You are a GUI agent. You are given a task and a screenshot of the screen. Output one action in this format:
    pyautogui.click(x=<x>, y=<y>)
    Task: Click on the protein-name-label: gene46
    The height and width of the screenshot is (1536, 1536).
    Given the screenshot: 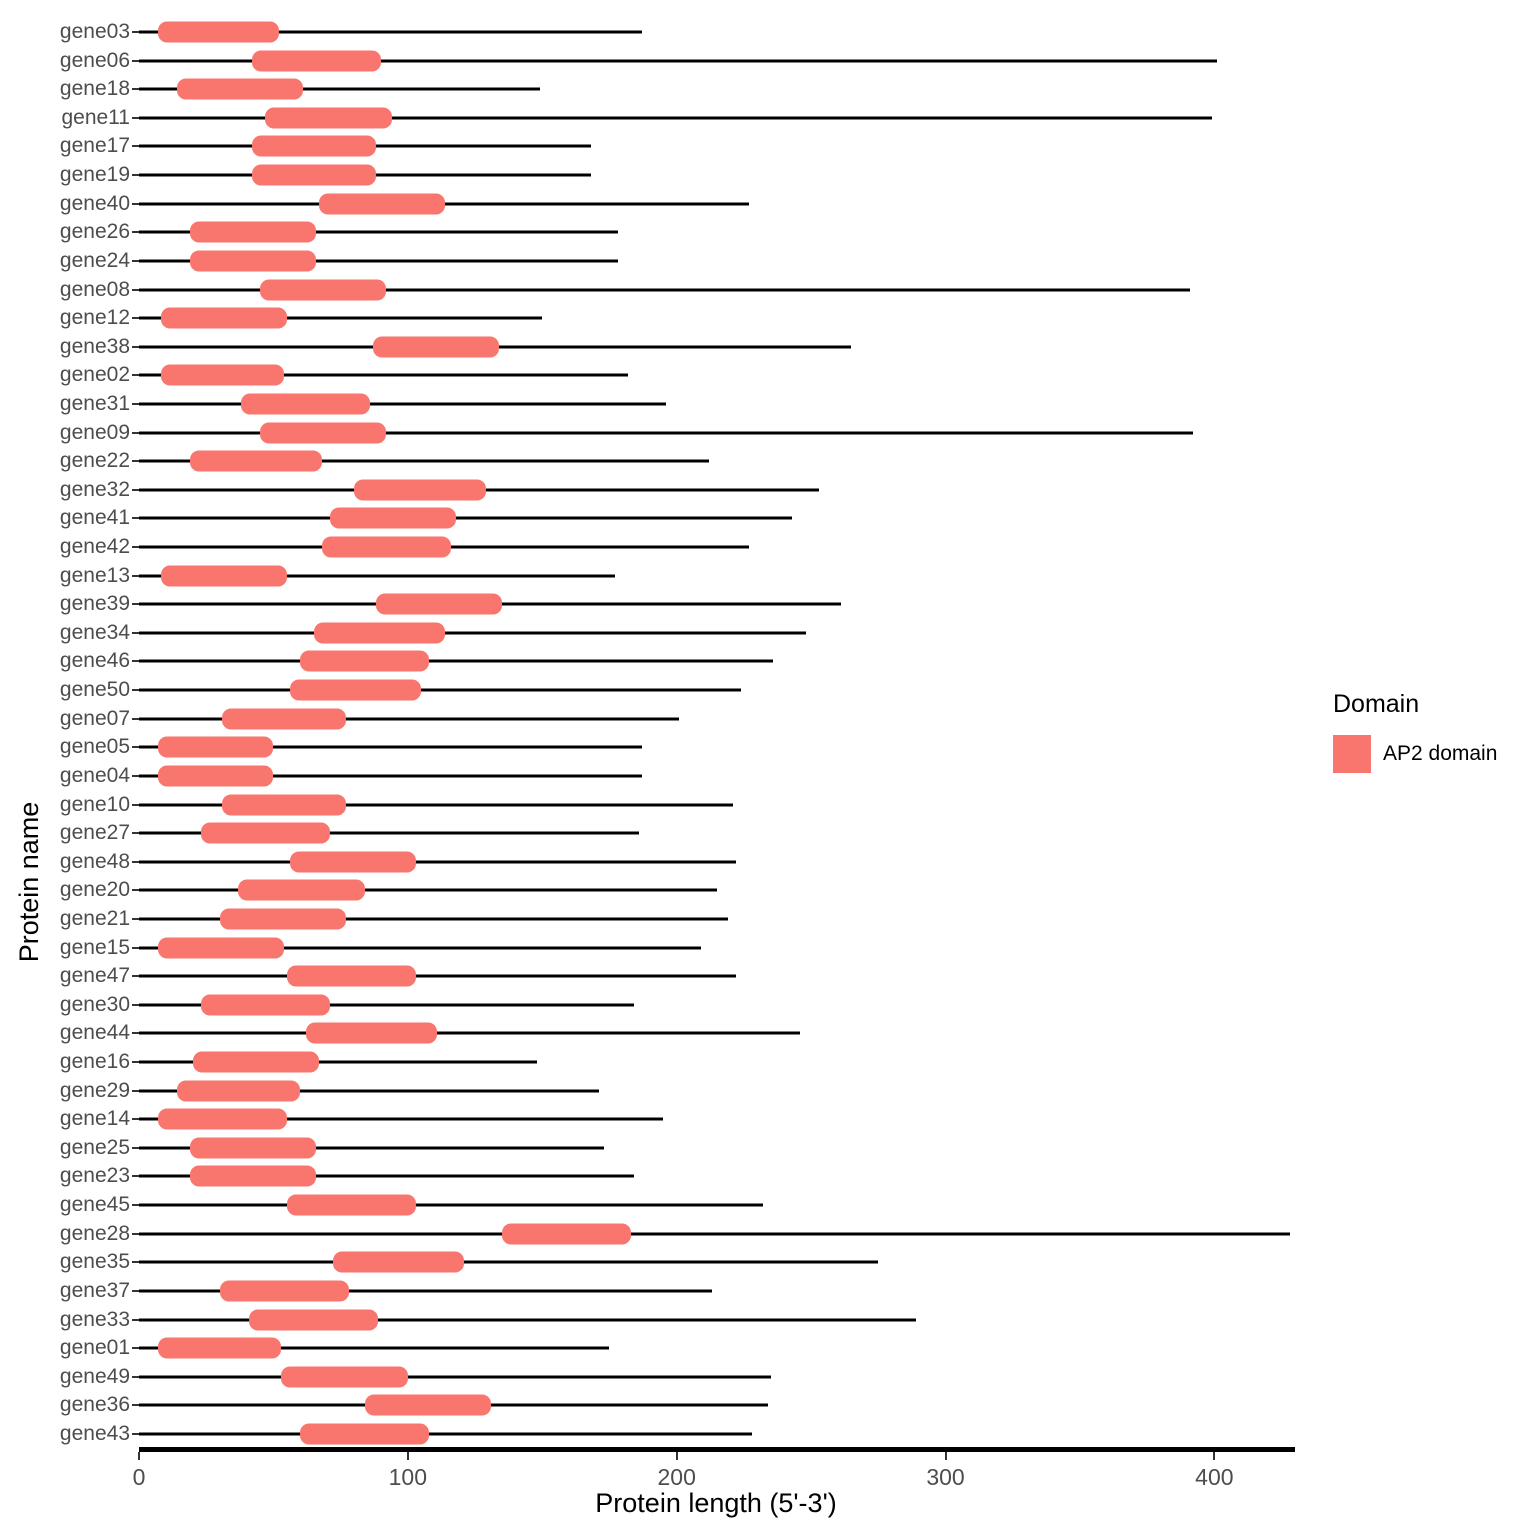 What is the action you would take?
    pyautogui.click(x=94, y=661)
    